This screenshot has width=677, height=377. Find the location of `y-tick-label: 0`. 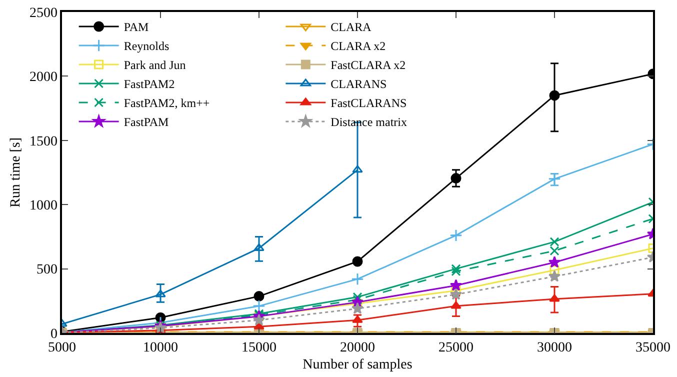

y-tick-label: 0 is located at coordinates (54, 334).